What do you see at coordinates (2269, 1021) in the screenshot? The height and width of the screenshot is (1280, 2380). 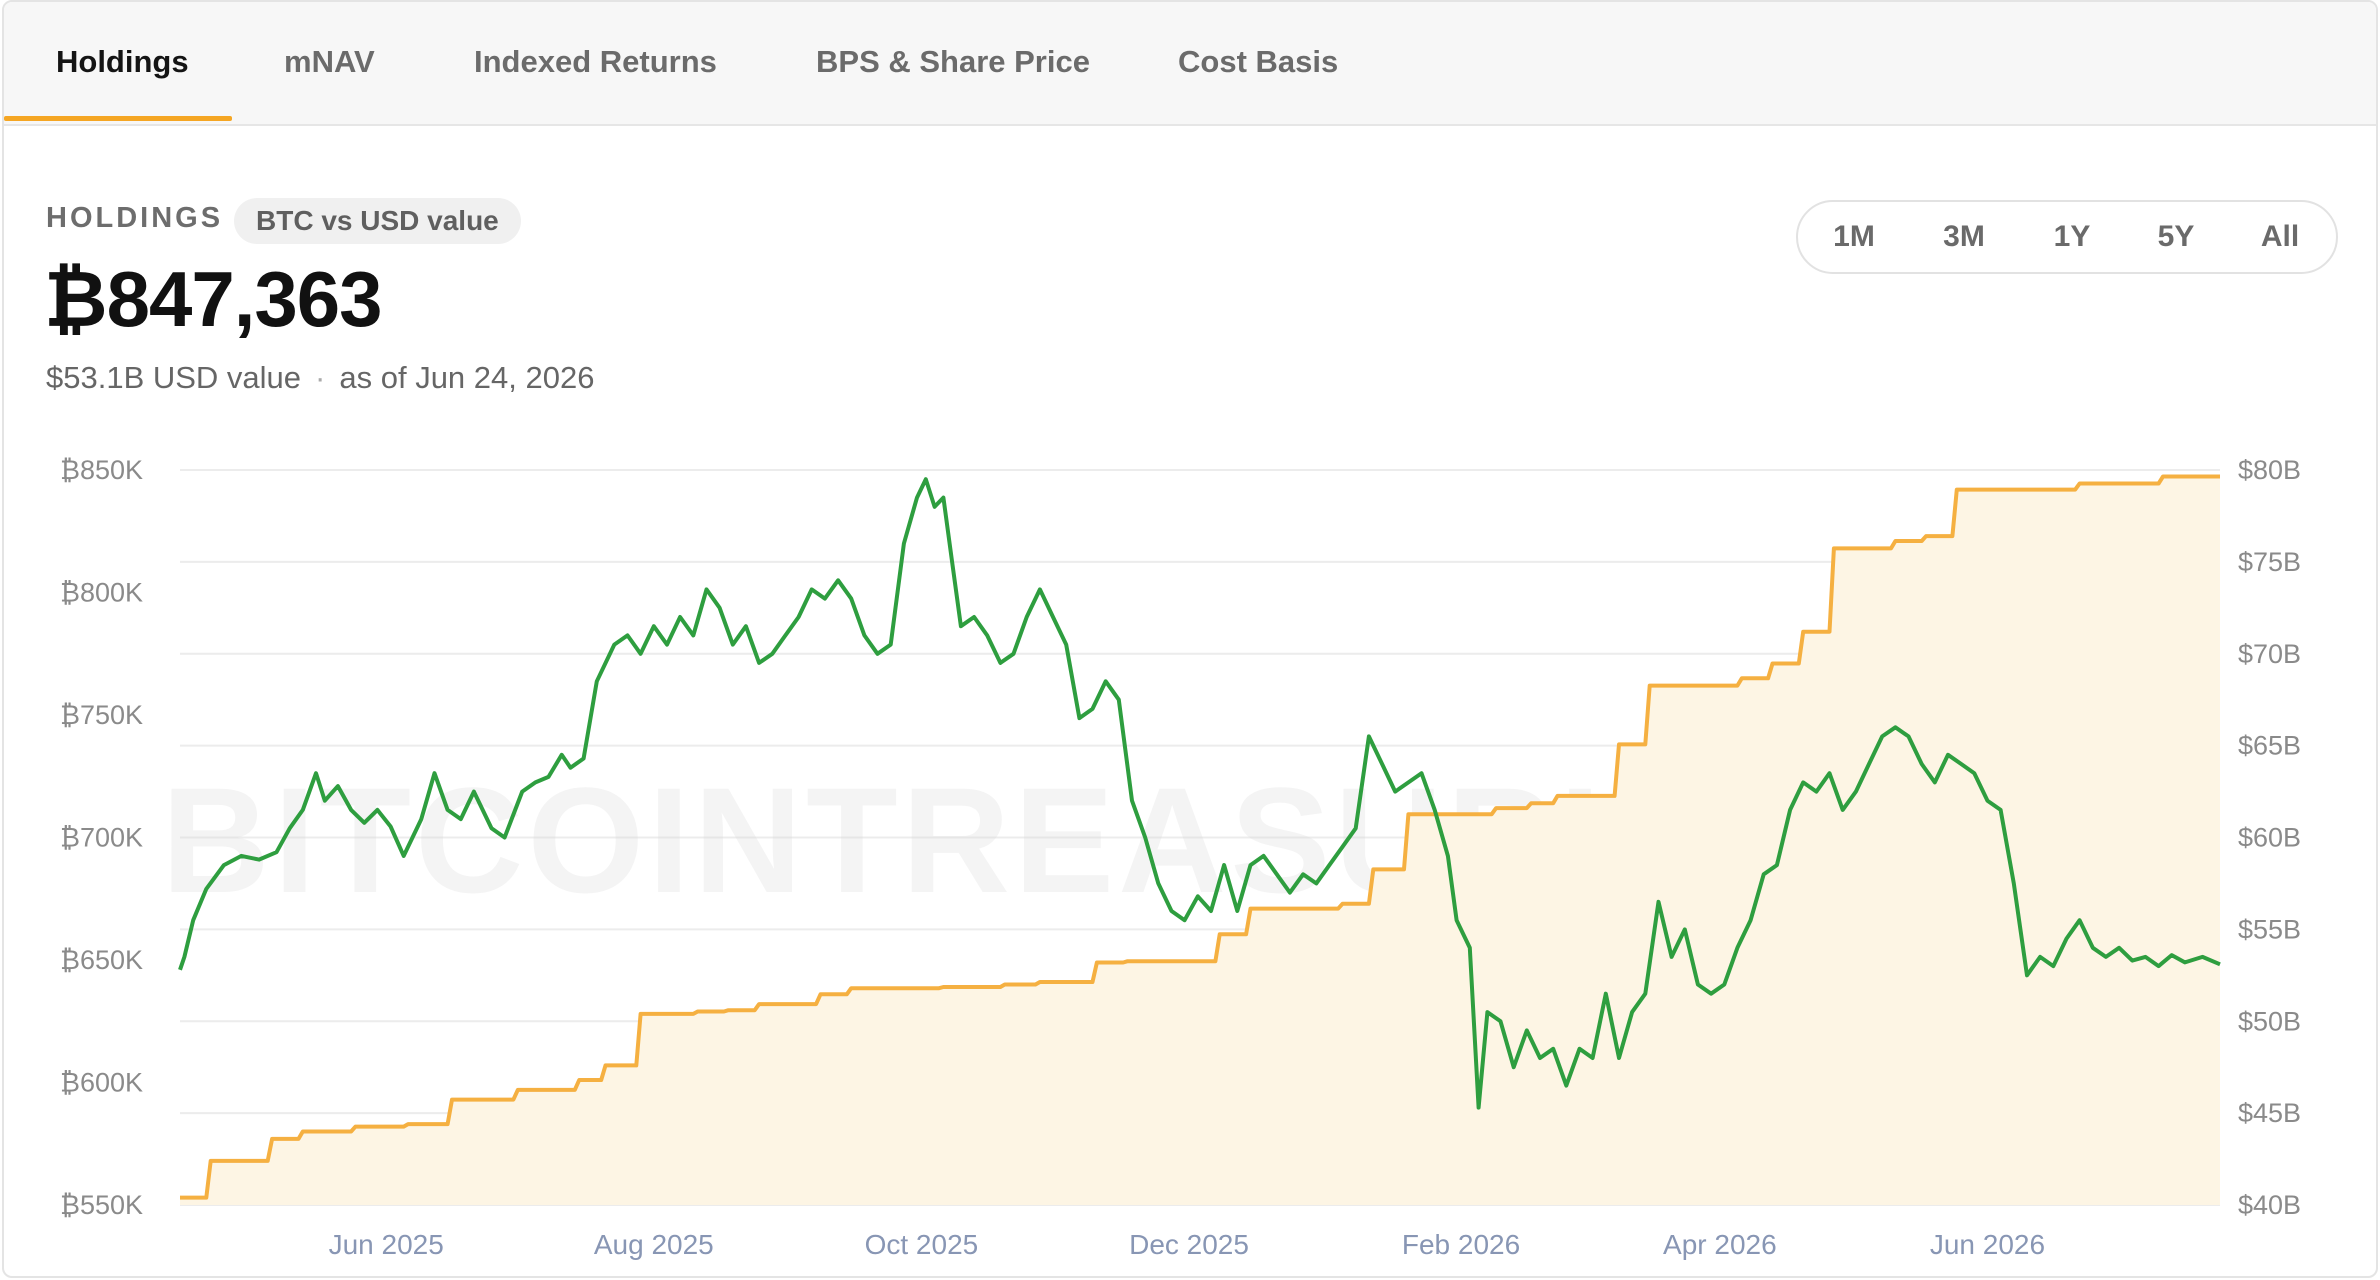 I see `y-right-tick-label: $50B` at bounding box center [2269, 1021].